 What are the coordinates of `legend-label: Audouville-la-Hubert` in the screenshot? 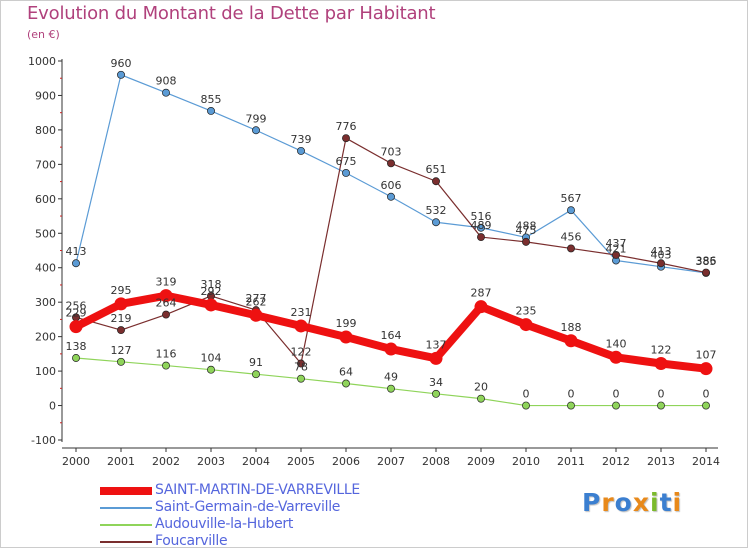 It's located at (224, 524).